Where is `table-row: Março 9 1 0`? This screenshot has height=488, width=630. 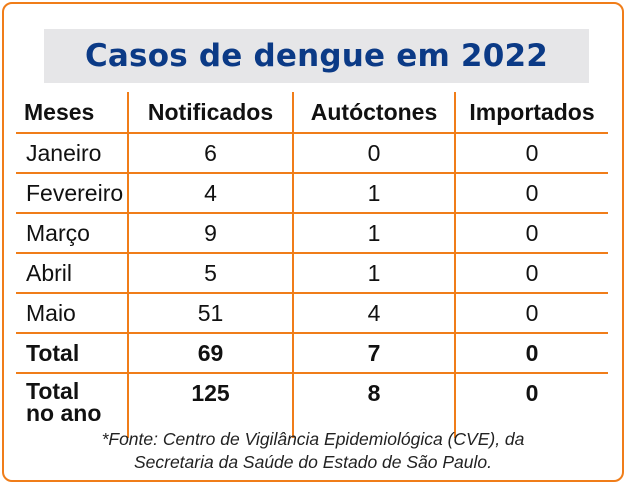
table-row: Março 9 1 0 is located at coordinates (312, 233).